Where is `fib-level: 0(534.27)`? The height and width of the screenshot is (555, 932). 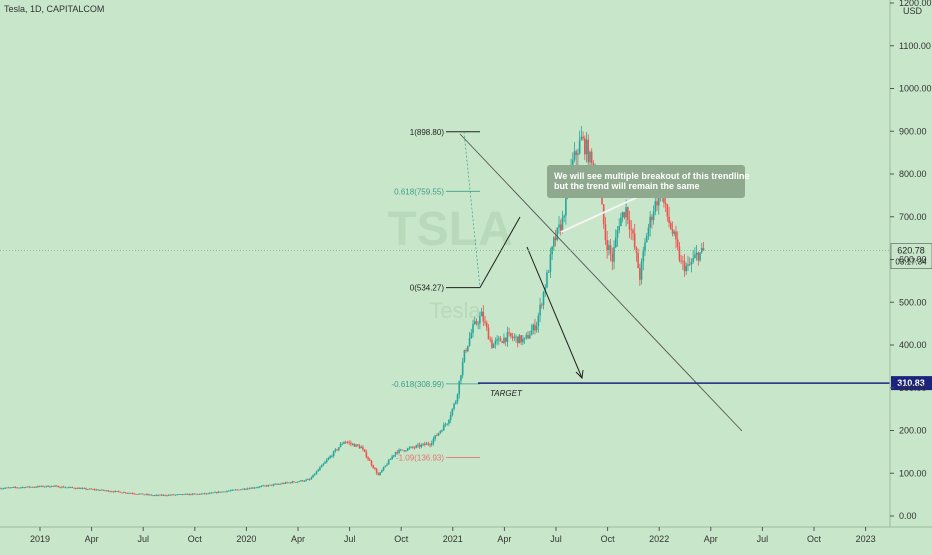 fib-level: 0(534.27) is located at coordinates (445, 288).